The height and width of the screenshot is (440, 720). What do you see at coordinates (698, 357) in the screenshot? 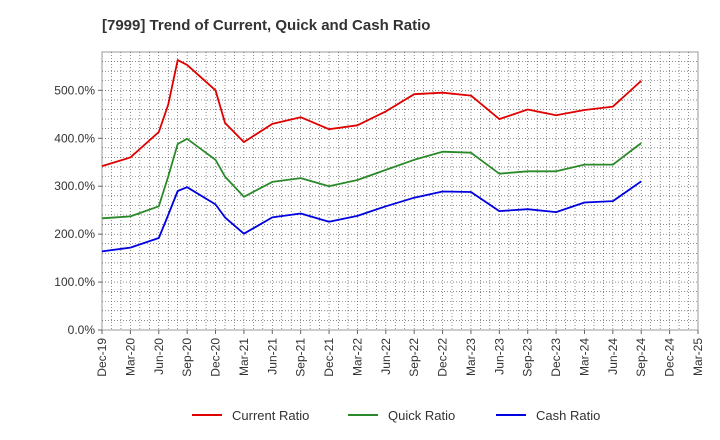
I see `x-tick-label: Mar-25` at bounding box center [698, 357].